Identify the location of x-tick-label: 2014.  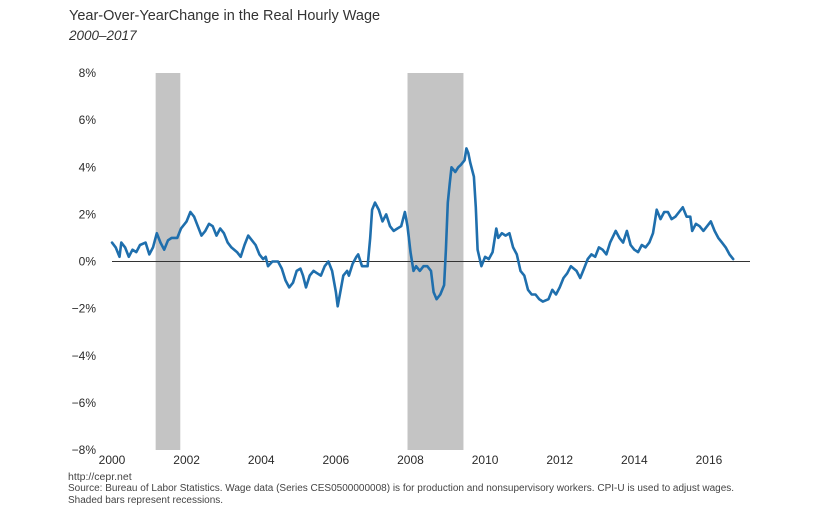
(634, 460).